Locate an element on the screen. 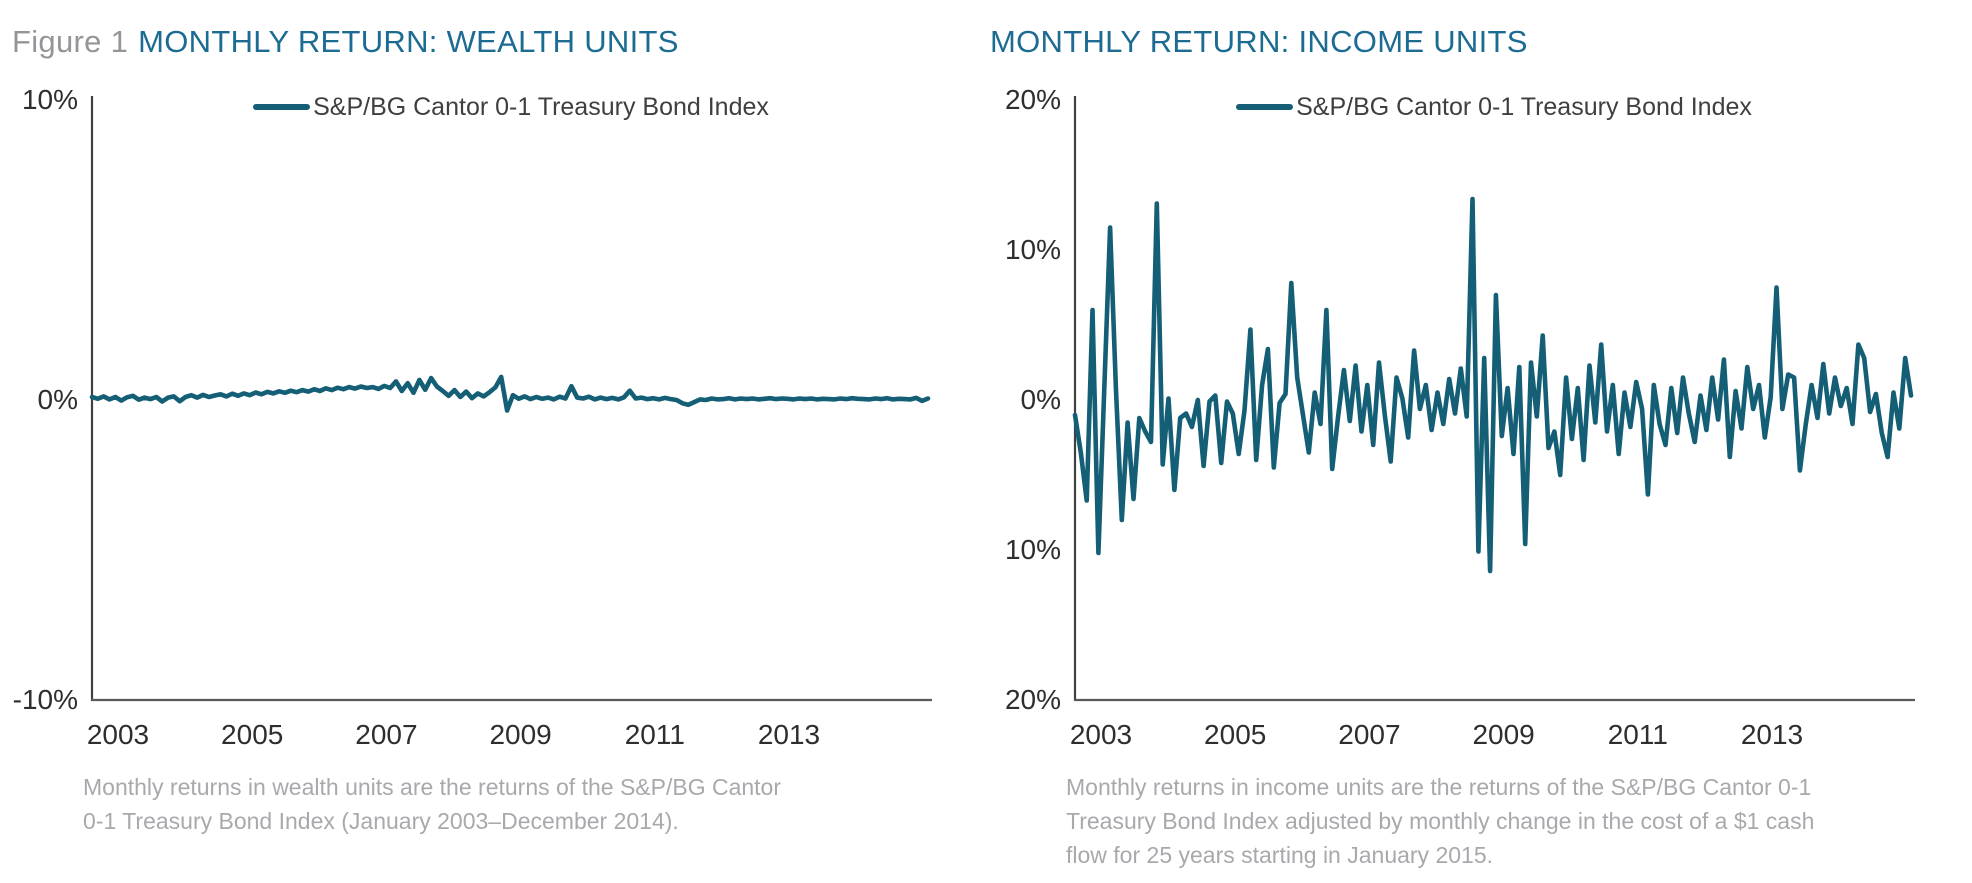 The image size is (1972, 883). legend-label-income: S&P/BG Cantor 0-1 Treasury Bond Index is located at coordinates (1524, 106).